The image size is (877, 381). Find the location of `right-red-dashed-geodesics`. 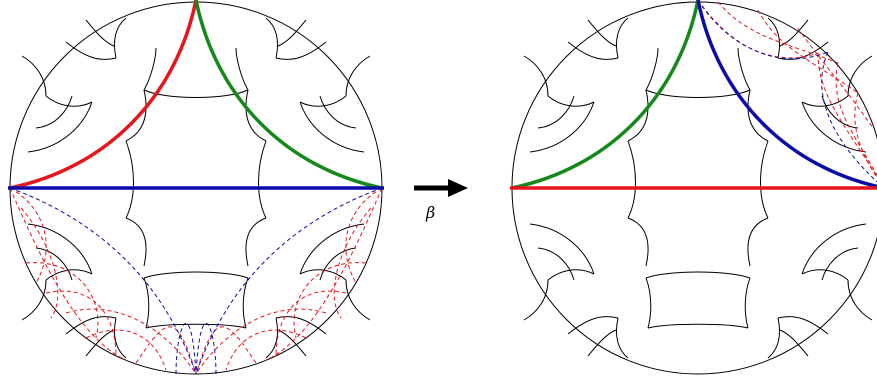

right-red-dashed-geodesics is located at coordinates (787, 89).